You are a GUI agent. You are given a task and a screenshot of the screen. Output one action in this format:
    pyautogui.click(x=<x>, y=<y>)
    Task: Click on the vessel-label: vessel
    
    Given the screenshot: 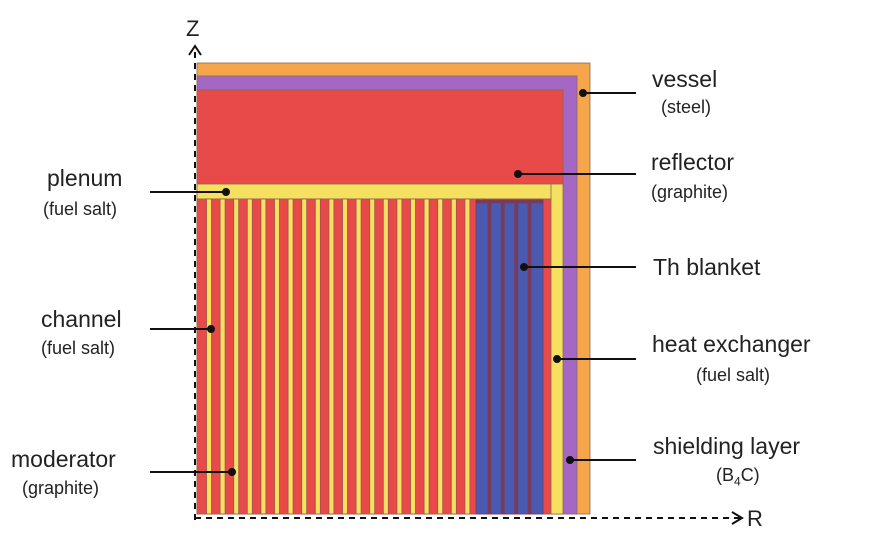 What is the action you would take?
    pyautogui.click(x=685, y=79)
    